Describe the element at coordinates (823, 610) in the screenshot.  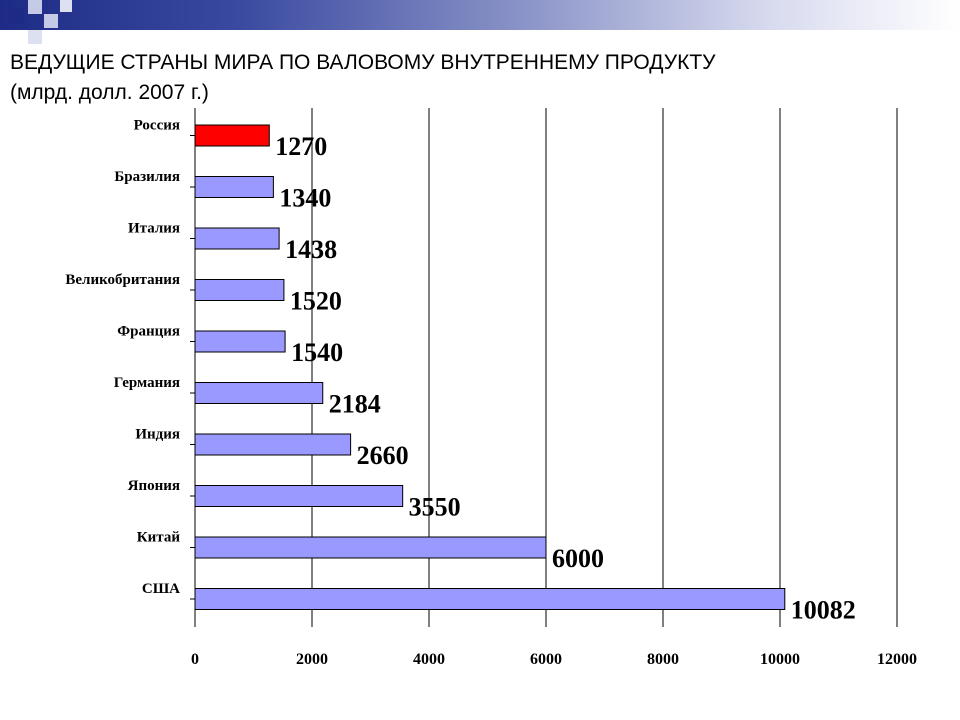
I see `data-label: 10082` at that location.